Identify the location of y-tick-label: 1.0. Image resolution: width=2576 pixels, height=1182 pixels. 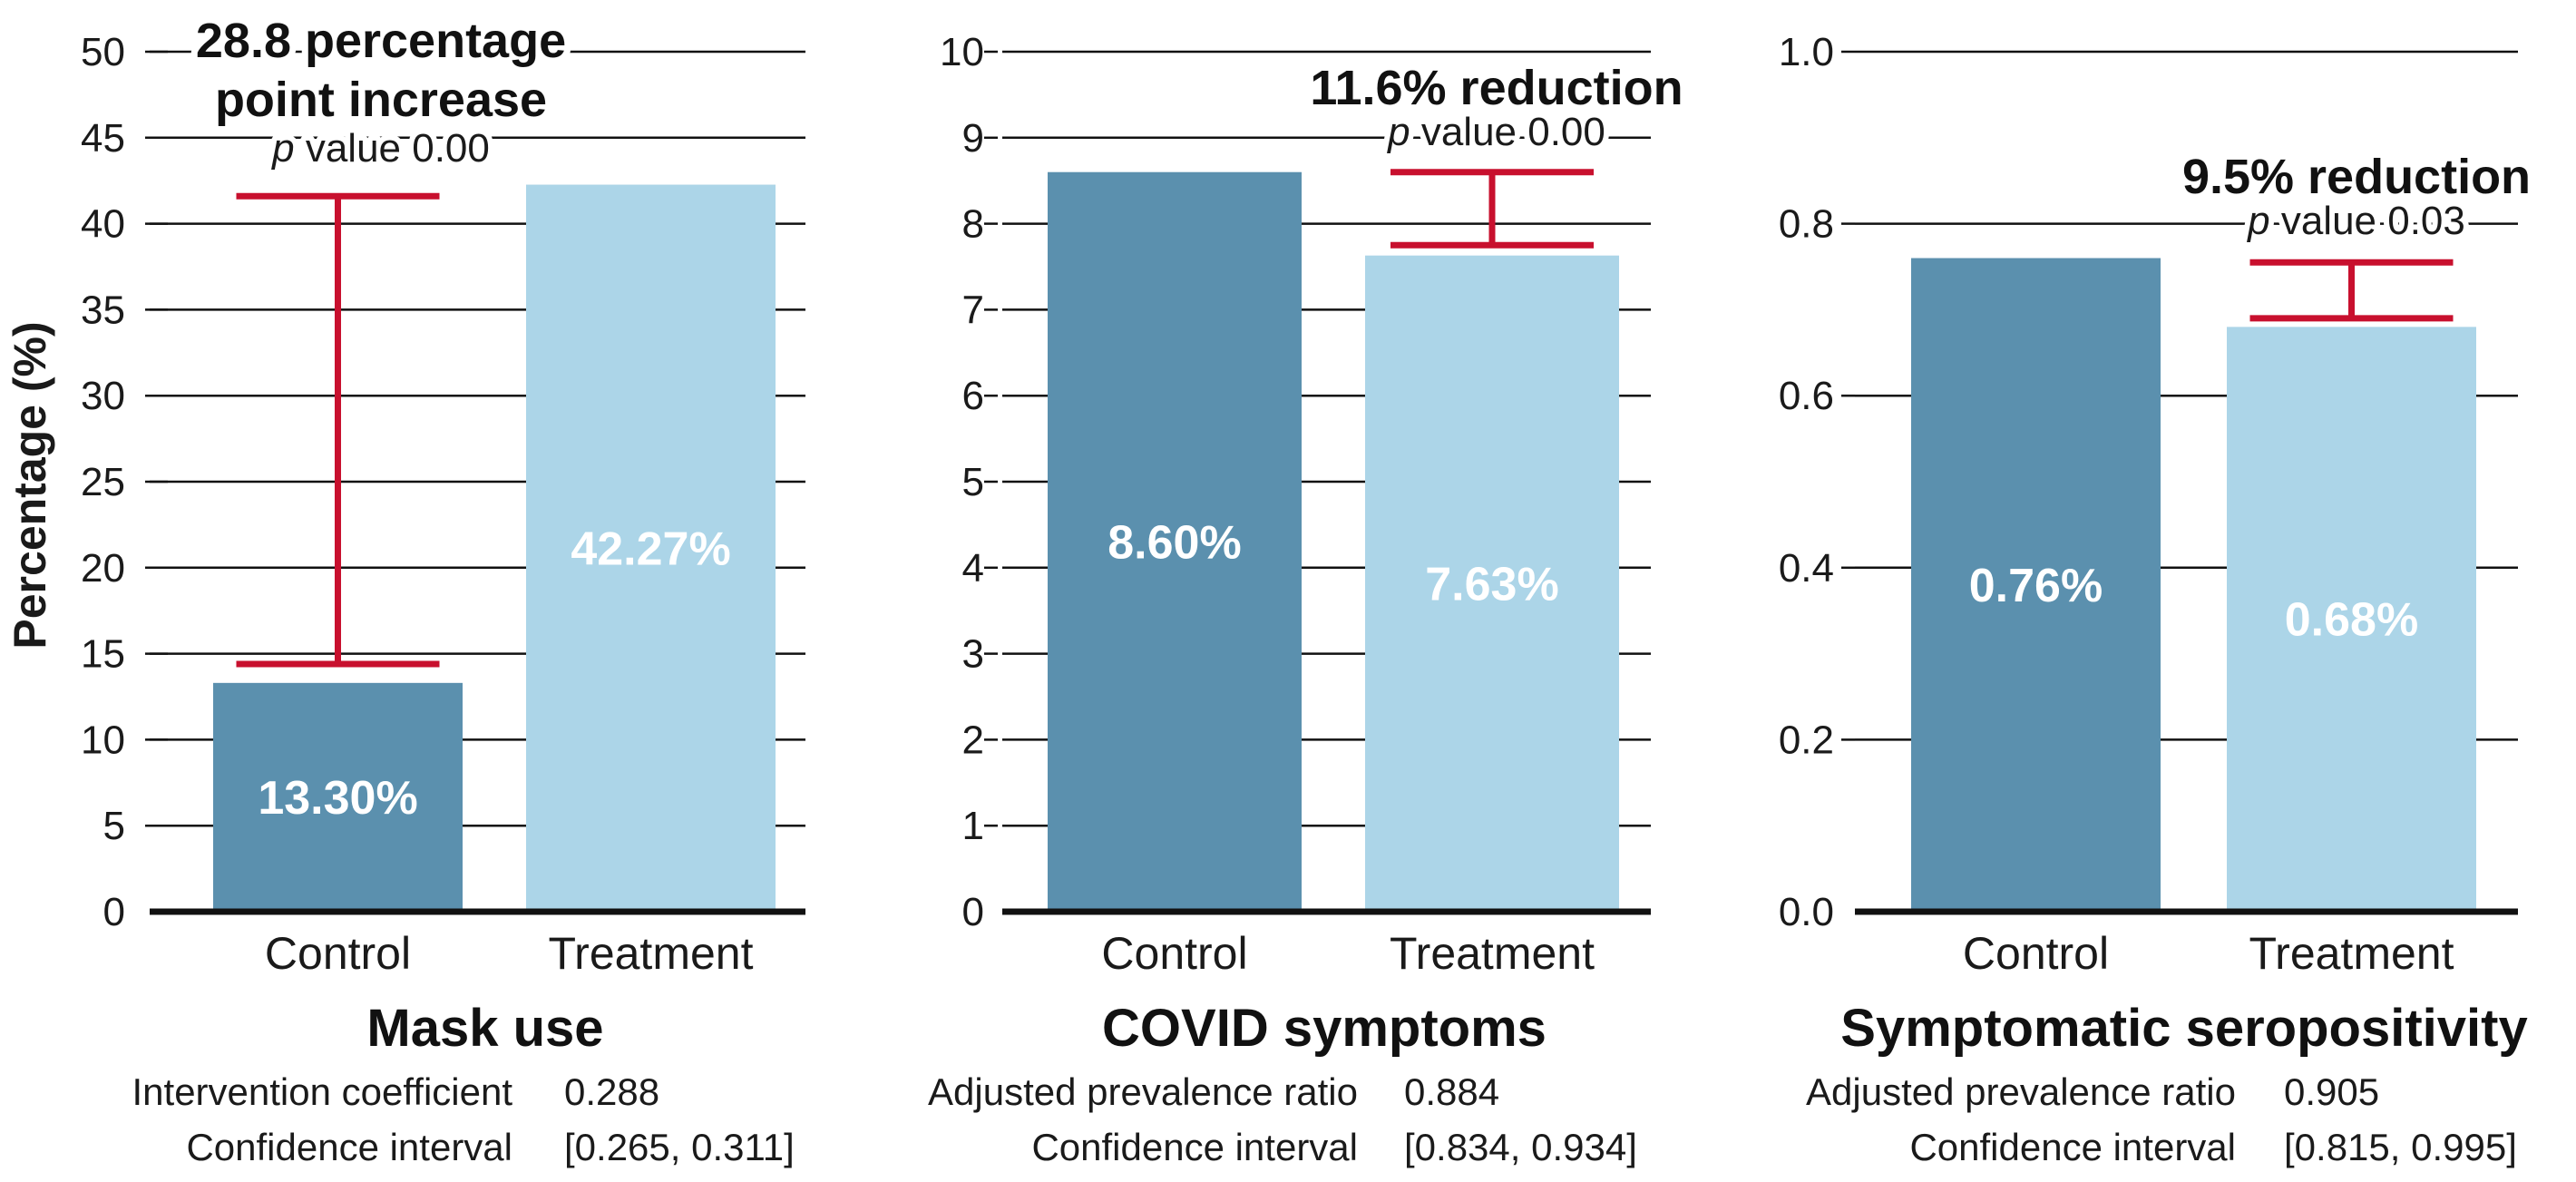
(1806, 52).